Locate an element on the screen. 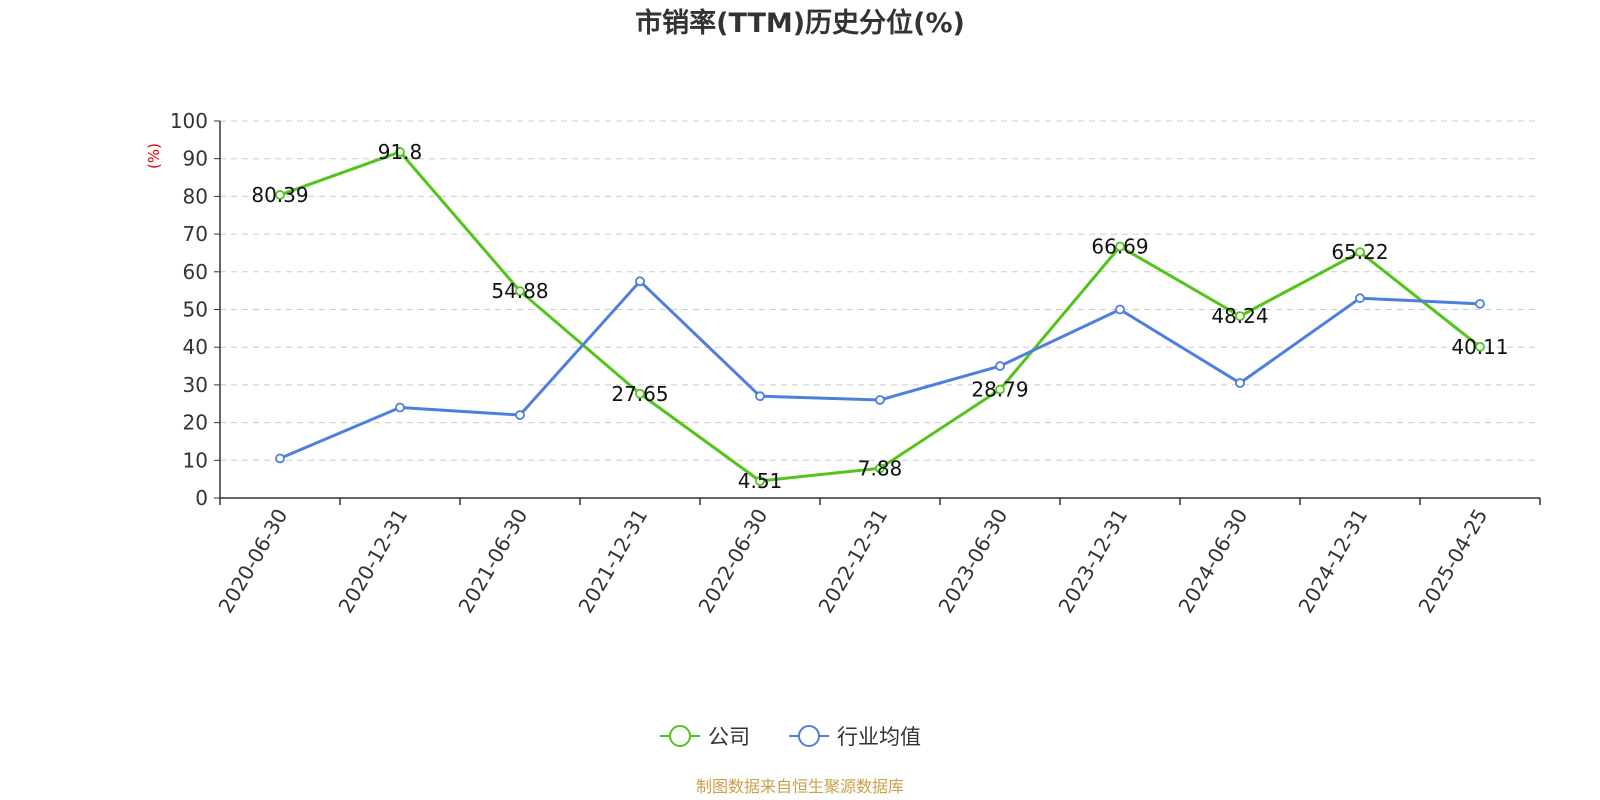 The image size is (1600, 800). data-label: 48.24 is located at coordinates (1239, 316).